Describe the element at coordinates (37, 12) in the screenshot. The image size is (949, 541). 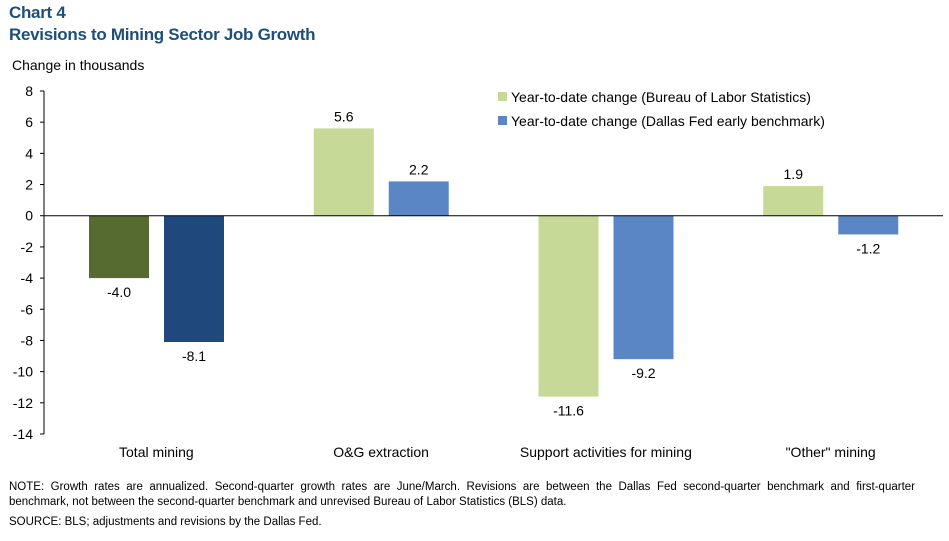
I see `chart-number: Chart 4` at that location.